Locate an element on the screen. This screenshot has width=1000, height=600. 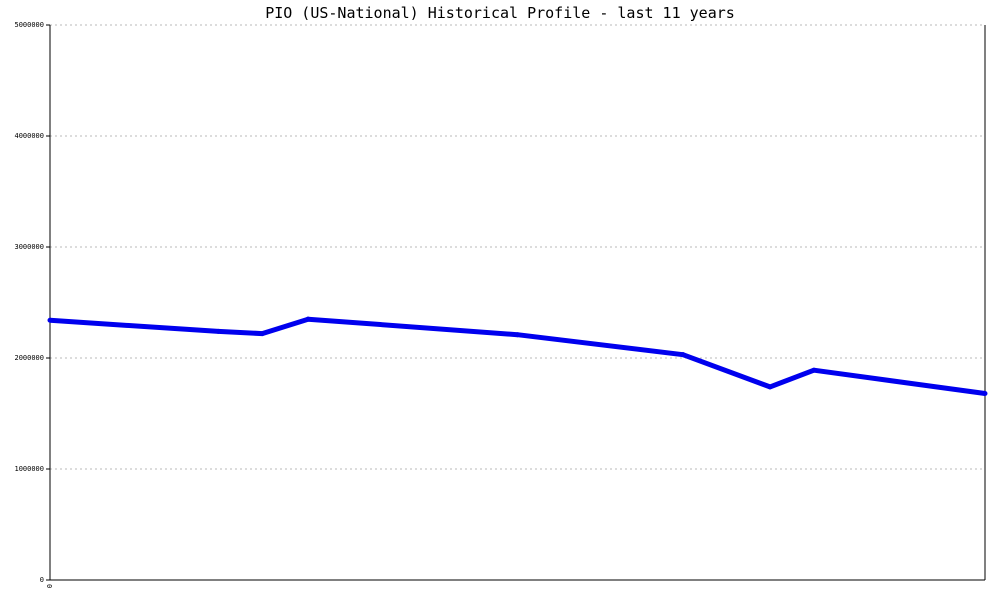
y-tick-label: 0 is located at coordinates (42, 580).